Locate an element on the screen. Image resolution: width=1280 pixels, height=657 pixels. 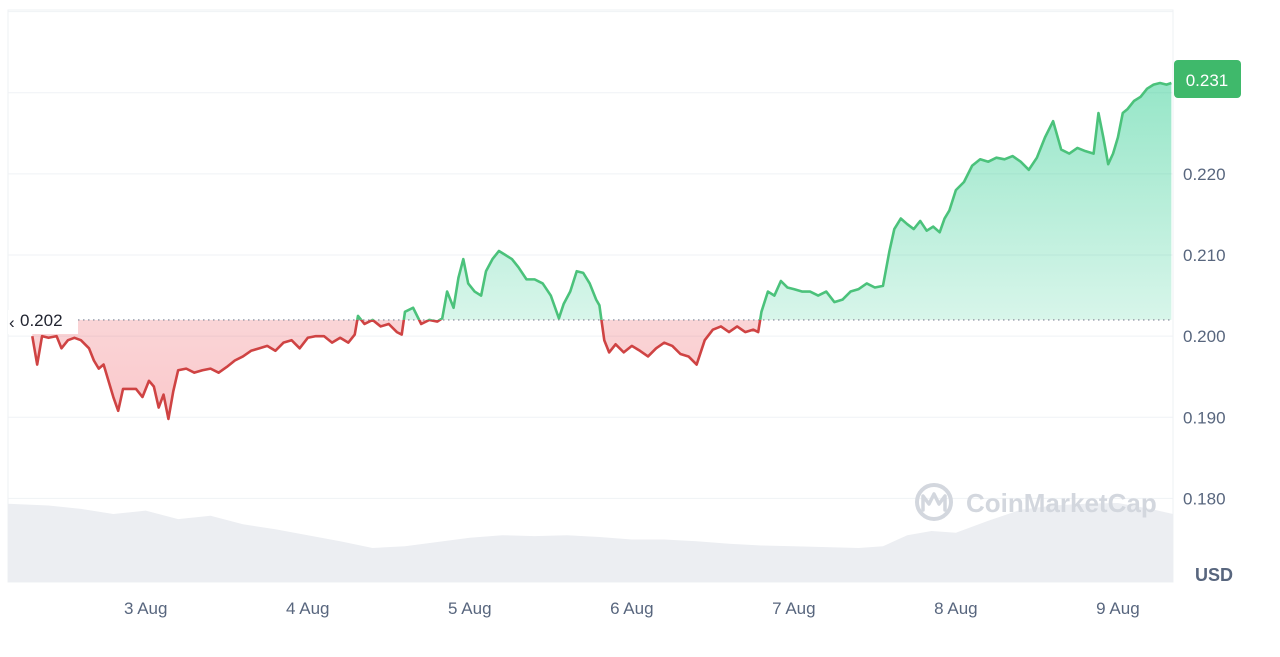
y-tick-label: 0.180 is located at coordinates (1204, 498).